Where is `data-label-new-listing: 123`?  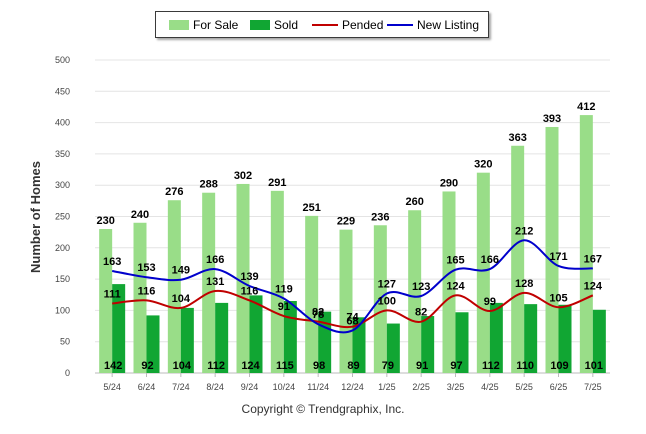 data-label-new-listing: 123 is located at coordinates (421, 287).